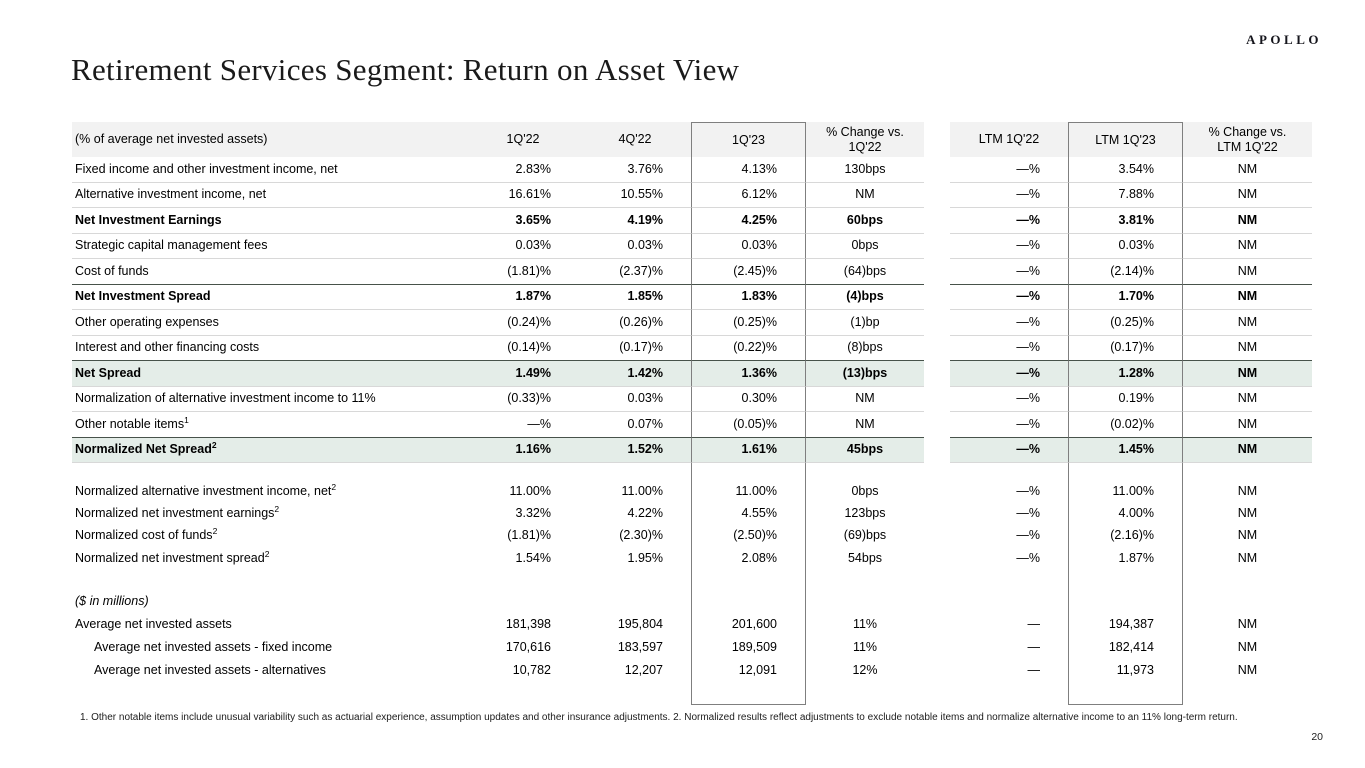 Image resolution: width=1365 pixels, height=768 pixels. Describe the element at coordinates (865, 373) in the screenshot. I see `cell-value: (13)bps` at that location.